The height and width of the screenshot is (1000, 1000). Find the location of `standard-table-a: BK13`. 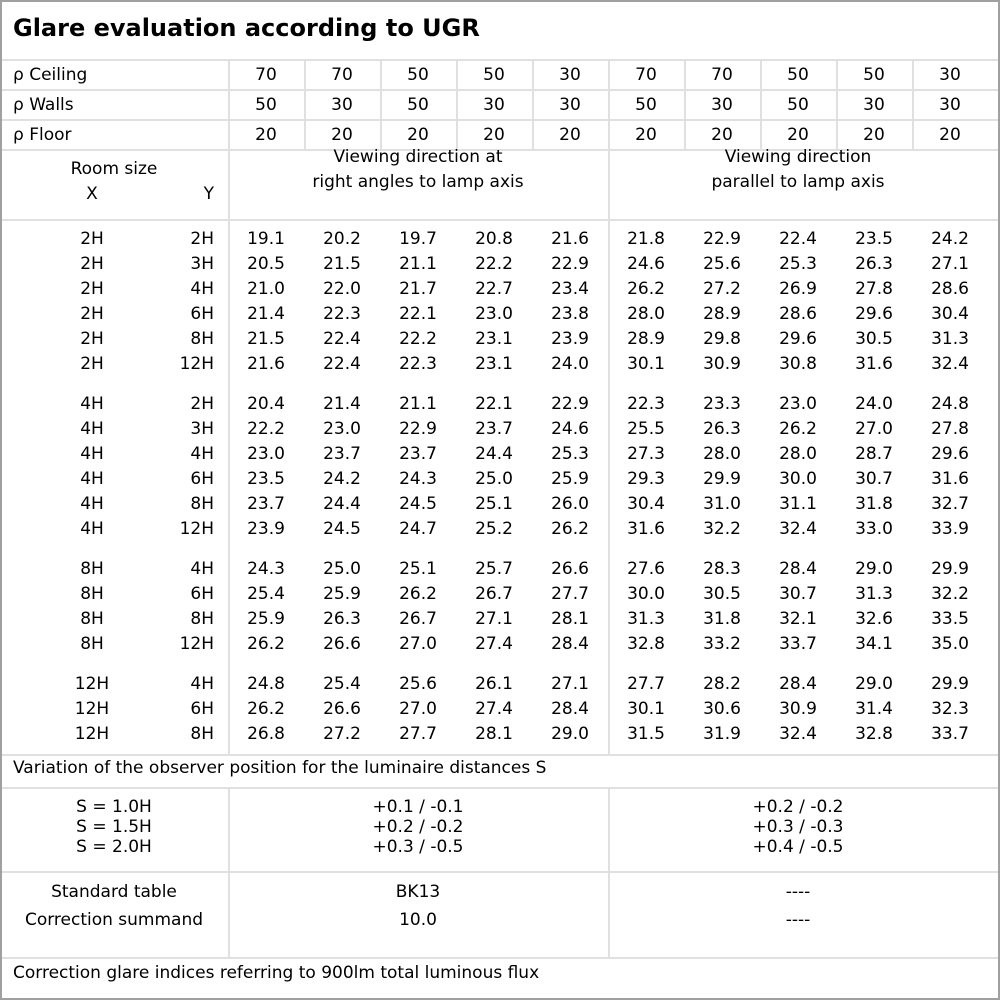

standard-table-a: BK13 is located at coordinates (418, 892).